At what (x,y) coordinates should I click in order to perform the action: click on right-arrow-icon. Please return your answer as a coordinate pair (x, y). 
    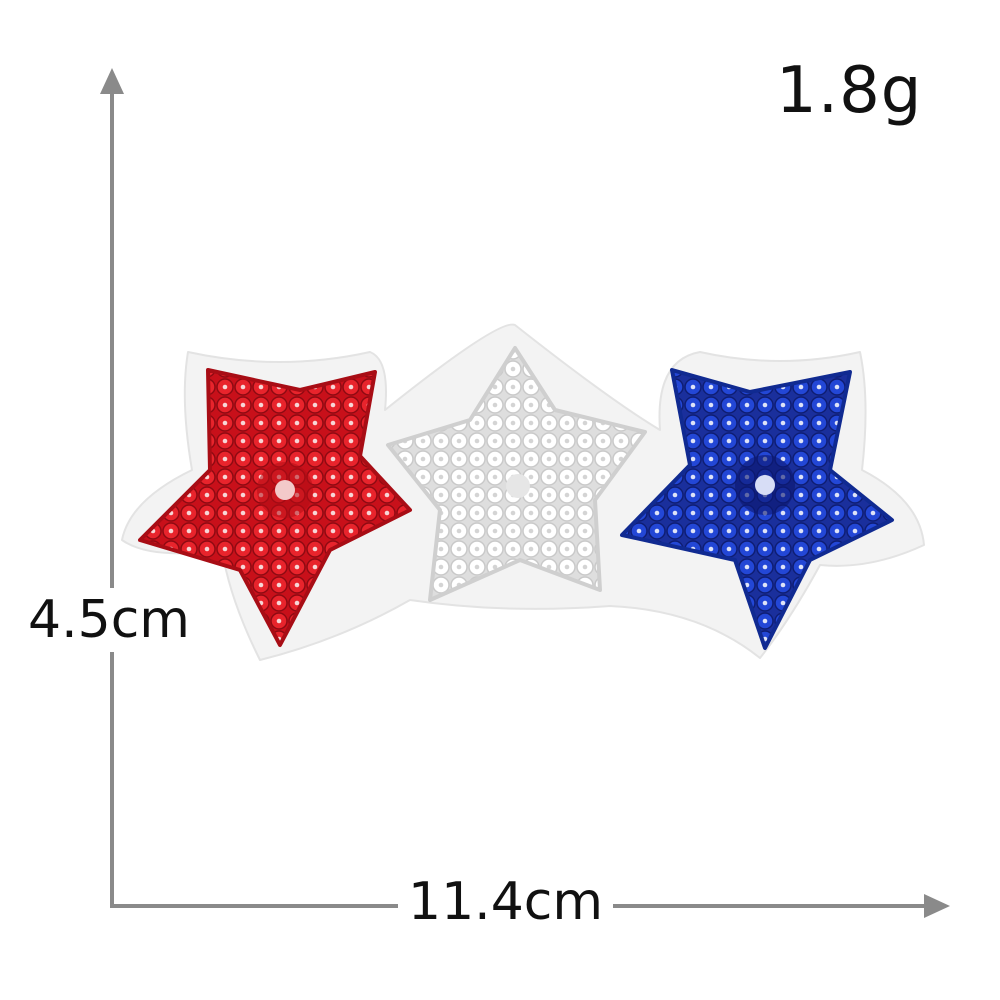
    Looking at the image, I should click on (937, 906).